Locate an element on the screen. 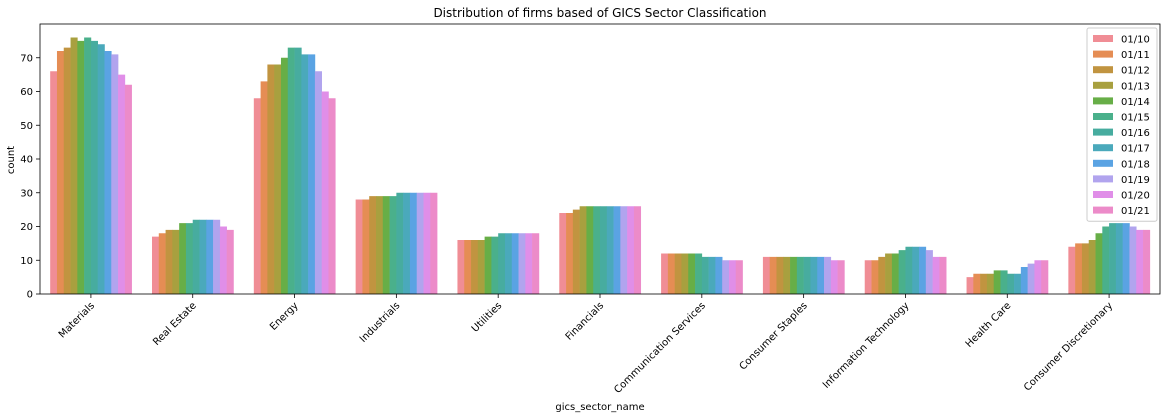 Image resolution: width=1168 pixels, height=418 pixels. bar-01-10-energy is located at coordinates (257, 196).